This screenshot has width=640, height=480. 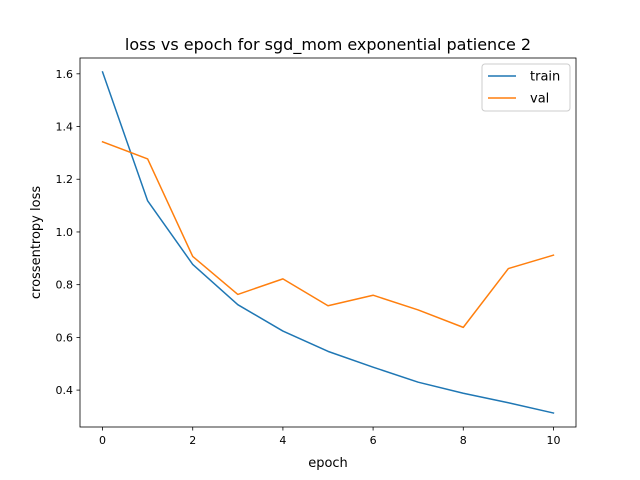 I want to click on x-axis-ticks: 0 2 4 6 8 10, so click(x=329, y=437).